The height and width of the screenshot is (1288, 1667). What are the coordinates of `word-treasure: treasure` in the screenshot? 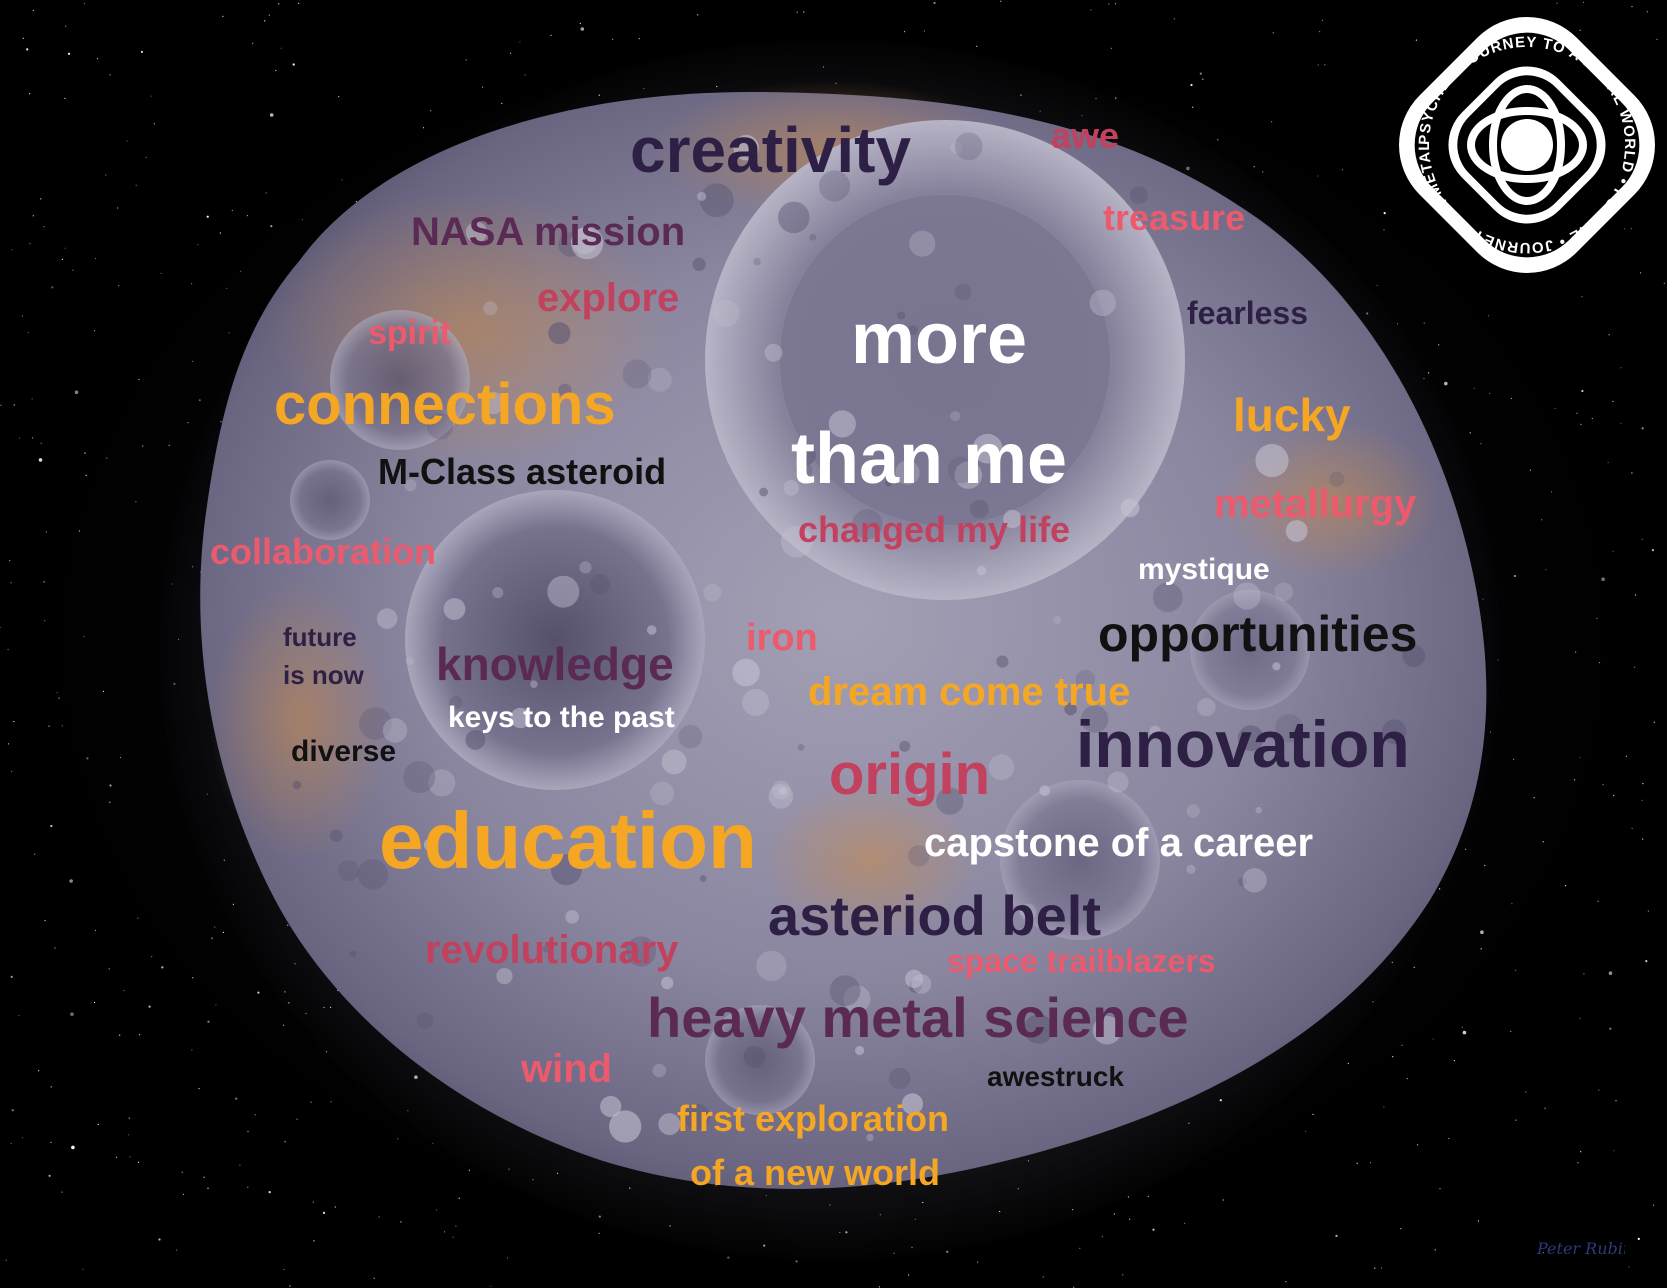 It's located at (1174, 217).